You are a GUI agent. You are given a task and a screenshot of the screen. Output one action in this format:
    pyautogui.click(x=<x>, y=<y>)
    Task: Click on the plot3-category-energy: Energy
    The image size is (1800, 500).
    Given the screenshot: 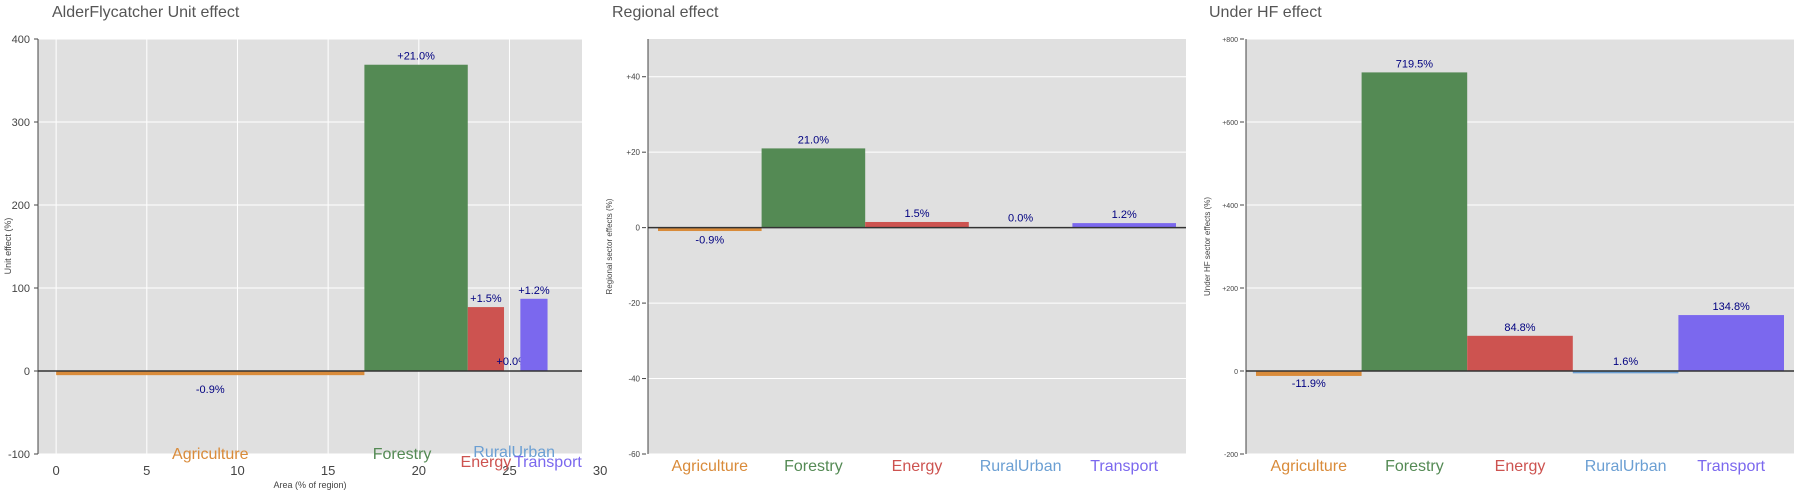 What is the action you would take?
    pyautogui.click(x=1520, y=466)
    